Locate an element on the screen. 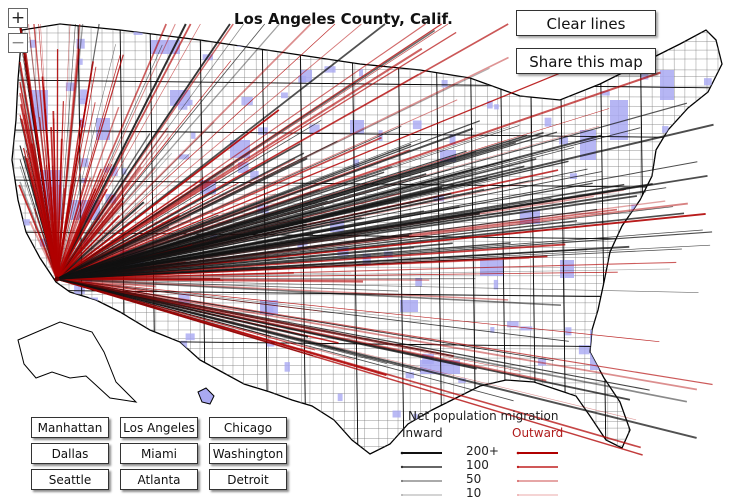 The width and height of the screenshot is (743, 502). city-button-los-angeles: Los Angeles is located at coordinates (159, 427).